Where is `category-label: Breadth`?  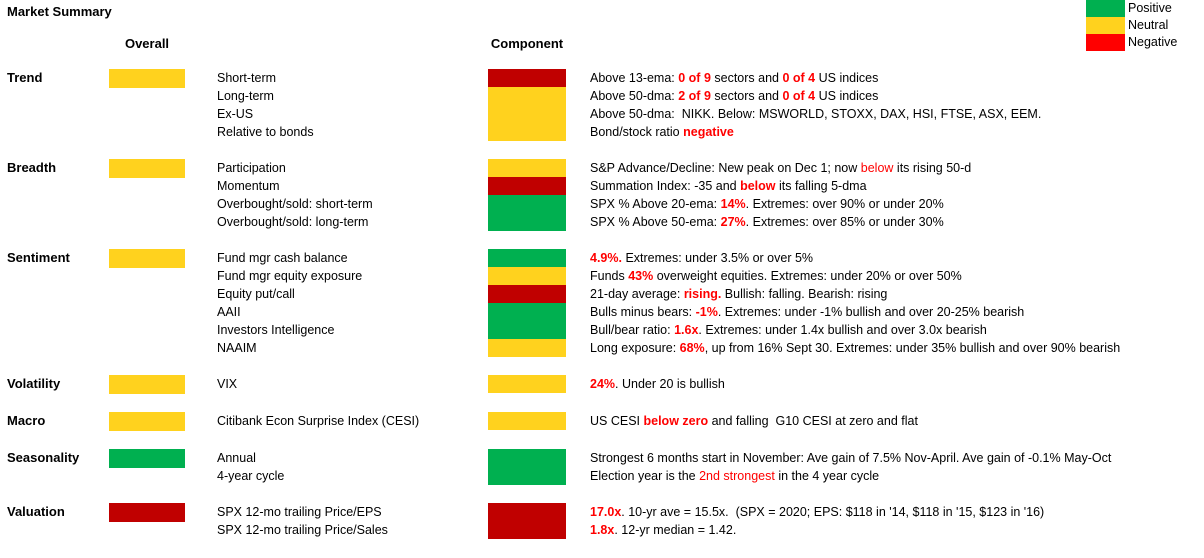
category-label: Breadth is located at coordinates (32, 167).